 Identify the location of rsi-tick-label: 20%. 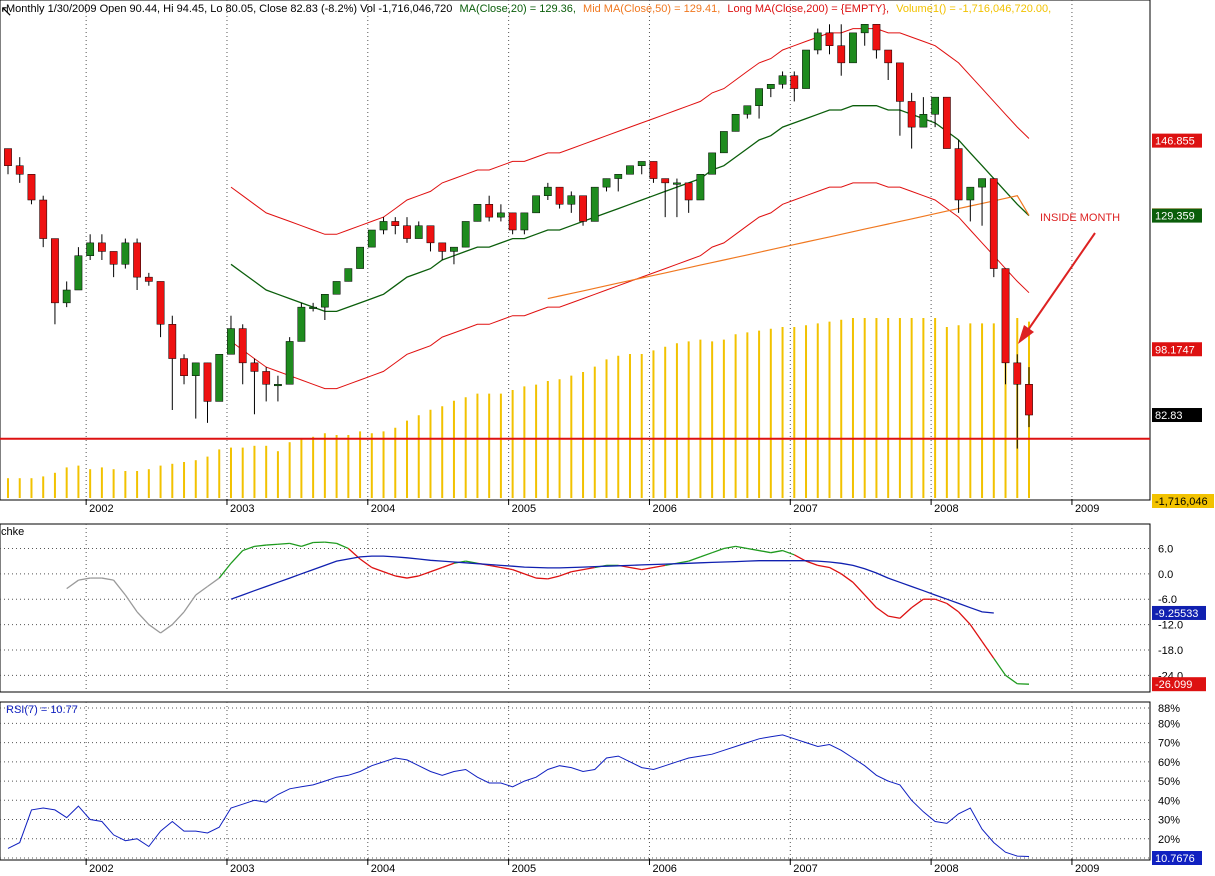
(1169, 840).